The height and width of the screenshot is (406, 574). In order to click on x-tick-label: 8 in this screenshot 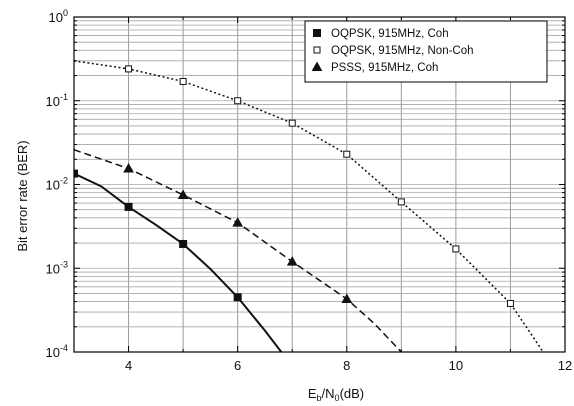, I will do `click(346, 365)`.